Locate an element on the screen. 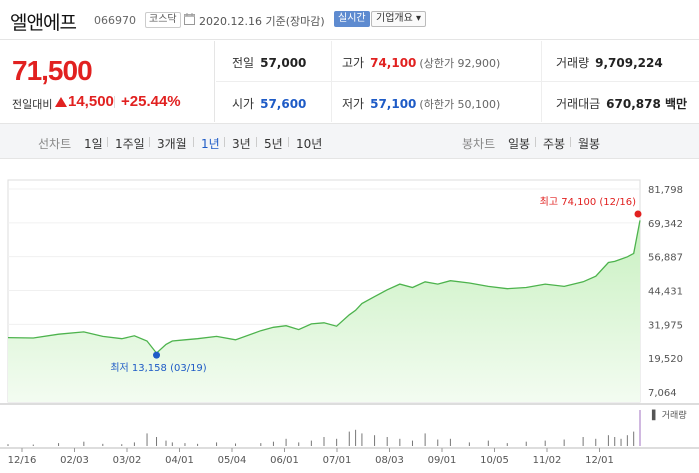 The height and width of the screenshot is (473, 699). candle-daily: 일봉 is located at coordinates (519, 144).